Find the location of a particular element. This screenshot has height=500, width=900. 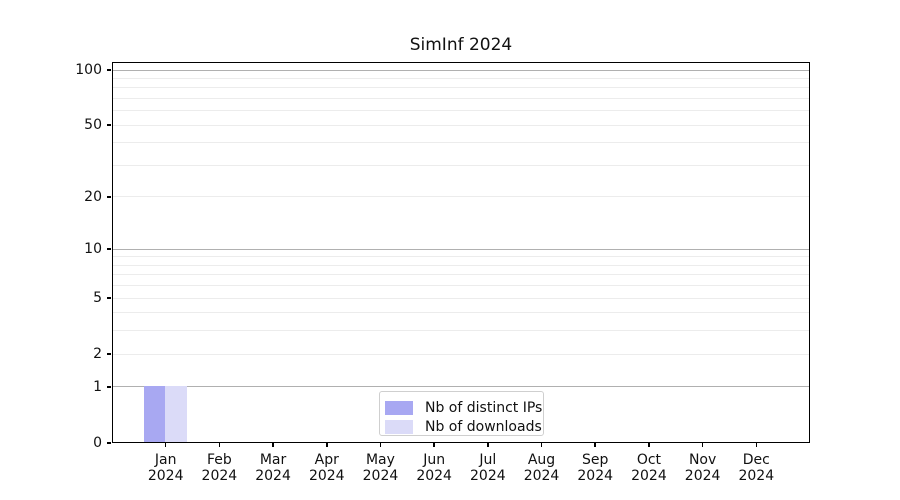

legend: Nb of distinct IPs Nb of downloads is located at coordinates (461, 413).